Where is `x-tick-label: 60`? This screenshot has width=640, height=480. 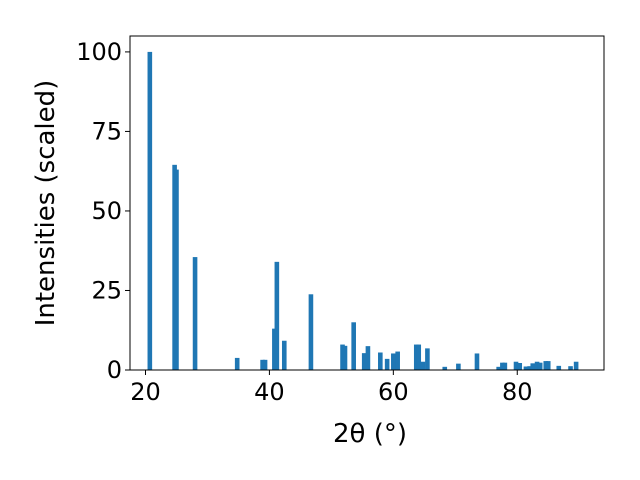
x-tick-label: 60 is located at coordinates (393, 392).